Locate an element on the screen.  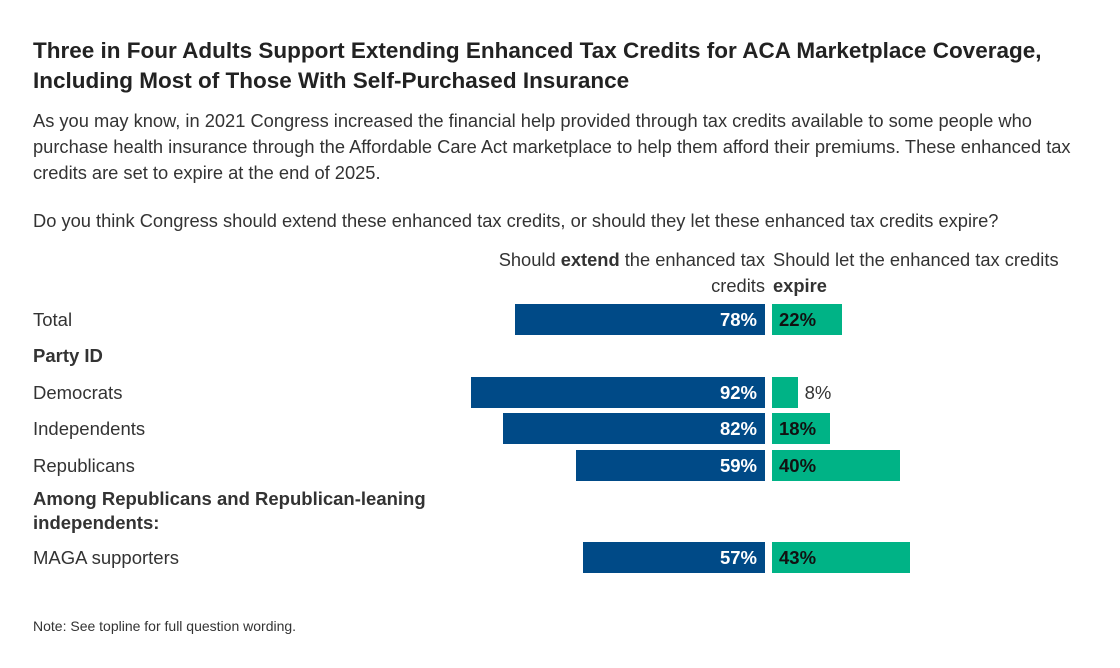
legend-text: the enhanced tax credits is located at coordinates (692, 272).